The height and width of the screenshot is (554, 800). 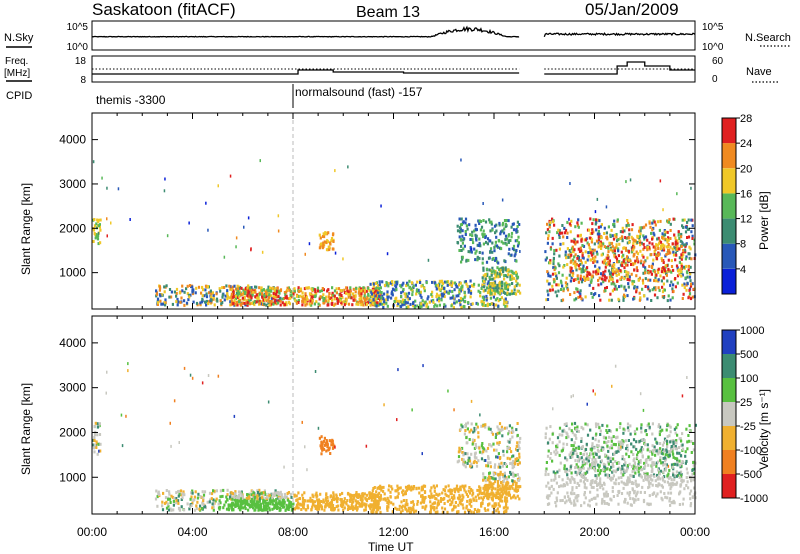 I want to click on freq-tick-top: 18, so click(x=81, y=61).